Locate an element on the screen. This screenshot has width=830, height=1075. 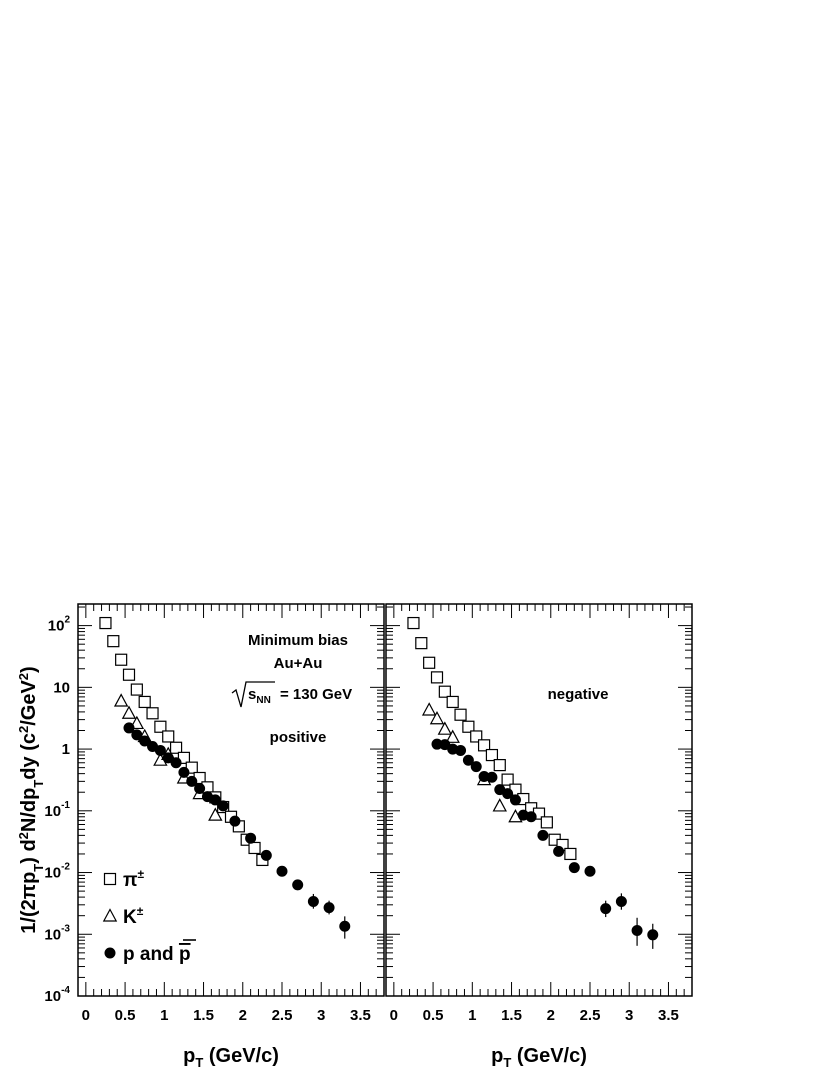
sqrt-sign is located at coordinates (253, 694).